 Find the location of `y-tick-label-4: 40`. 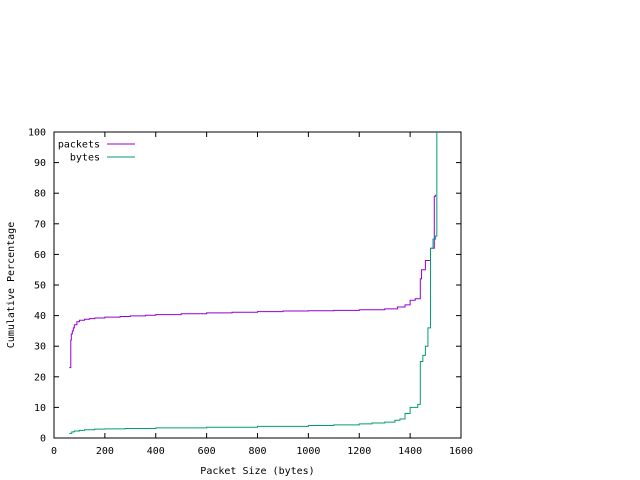

y-tick-label-4: 40 is located at coordinates (40, 316).